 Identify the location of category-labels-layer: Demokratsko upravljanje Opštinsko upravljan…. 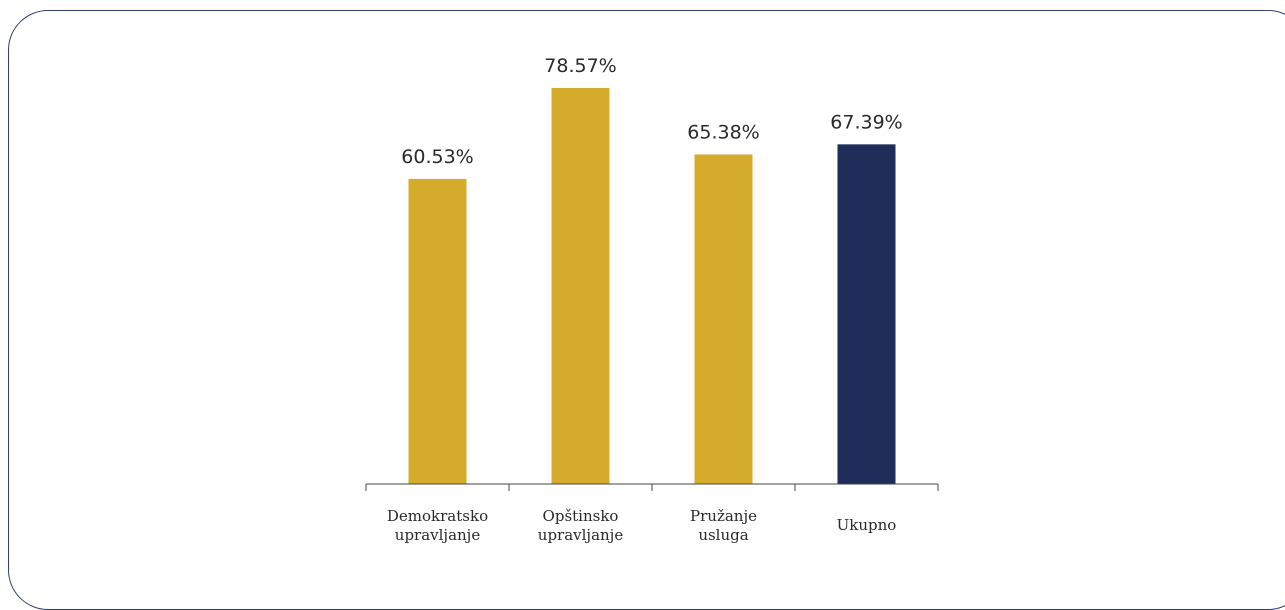
(641, 525).